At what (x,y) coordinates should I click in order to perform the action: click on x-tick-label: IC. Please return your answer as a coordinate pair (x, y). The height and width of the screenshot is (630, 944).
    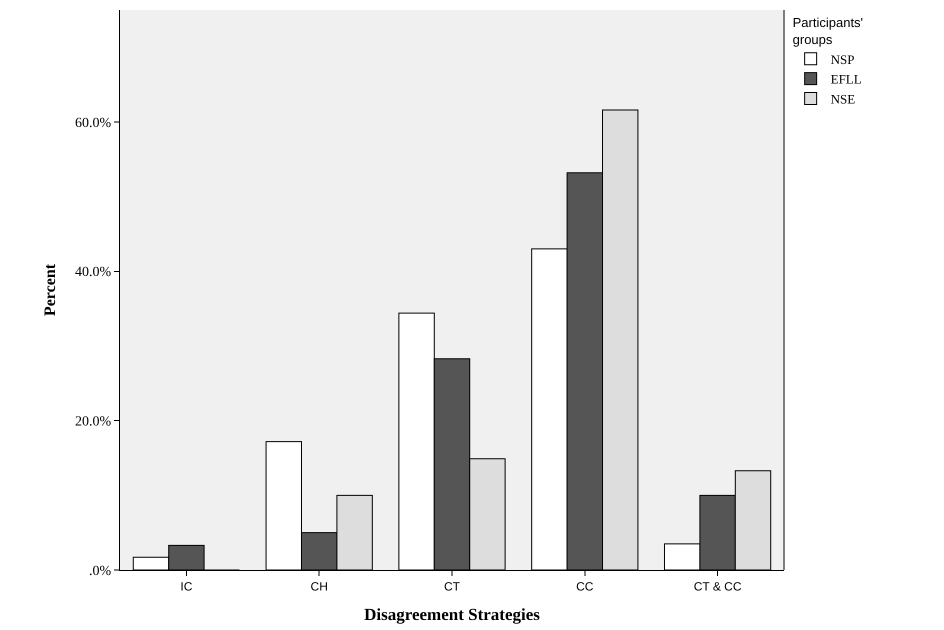
    Looking at the image, I should click on (186, 586).